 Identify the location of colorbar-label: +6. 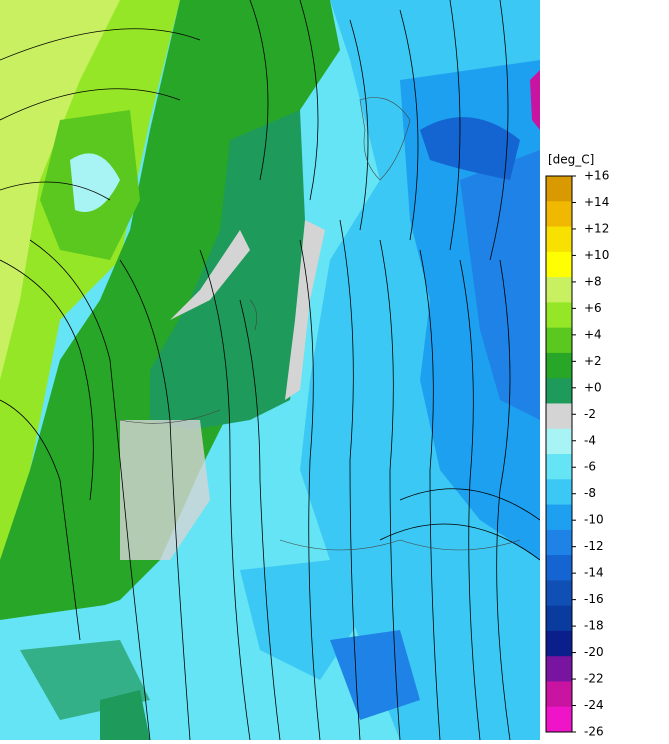
(593, 308).